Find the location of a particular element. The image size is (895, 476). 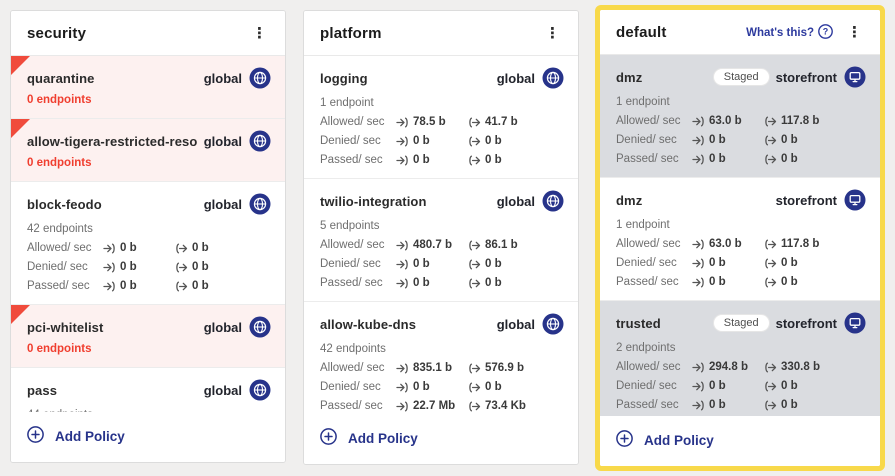

policy-title-row: pass global is located at coordinates (149, 390).